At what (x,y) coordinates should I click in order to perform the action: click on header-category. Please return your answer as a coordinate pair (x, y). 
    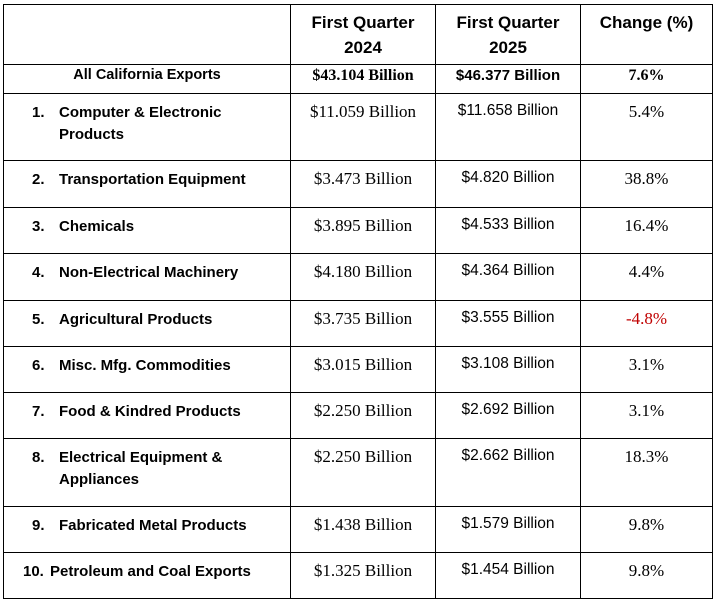
    Looking at the image, I should click on (147, 34).